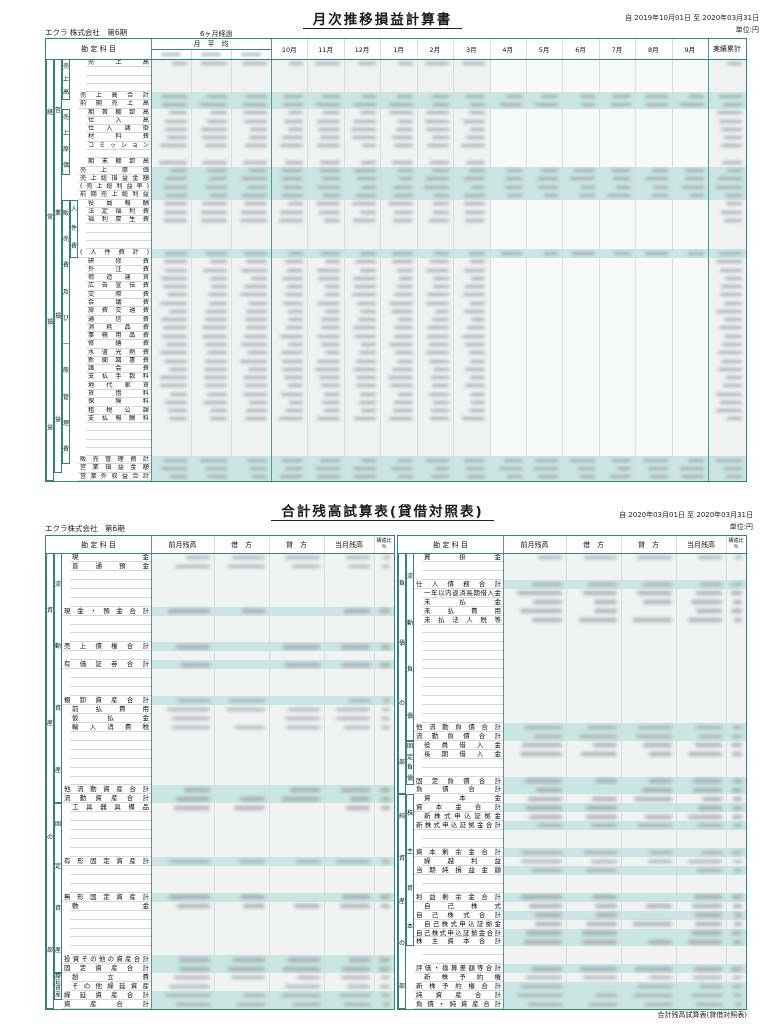 The image size is (765, 1024). I want to click on account-label: 流動資産合計, so click(106, 799).